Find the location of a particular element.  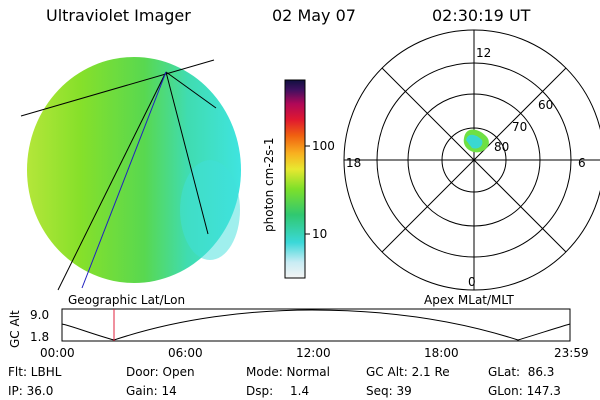

status-glon: GLon: 147.3 is located at coordinates (524, 391).